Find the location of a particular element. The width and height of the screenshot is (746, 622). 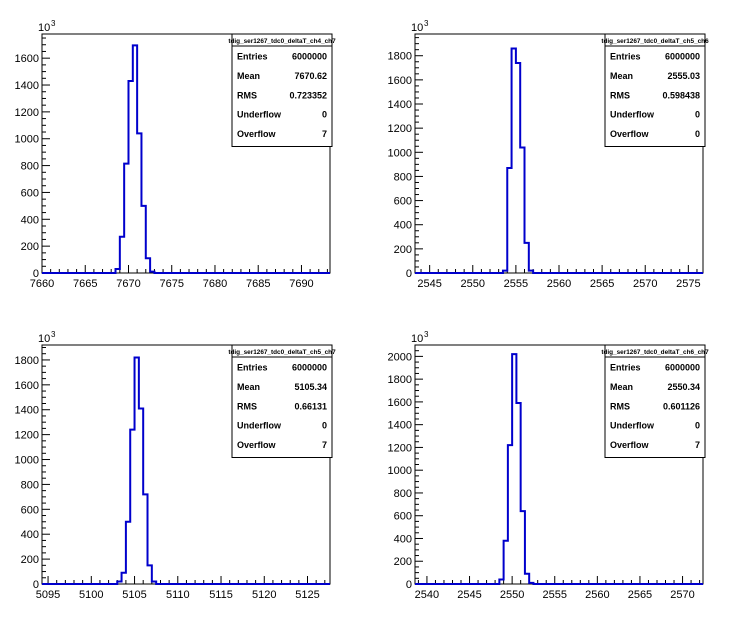

x-tick-label: 7660 is located at coordinates (42, 284).